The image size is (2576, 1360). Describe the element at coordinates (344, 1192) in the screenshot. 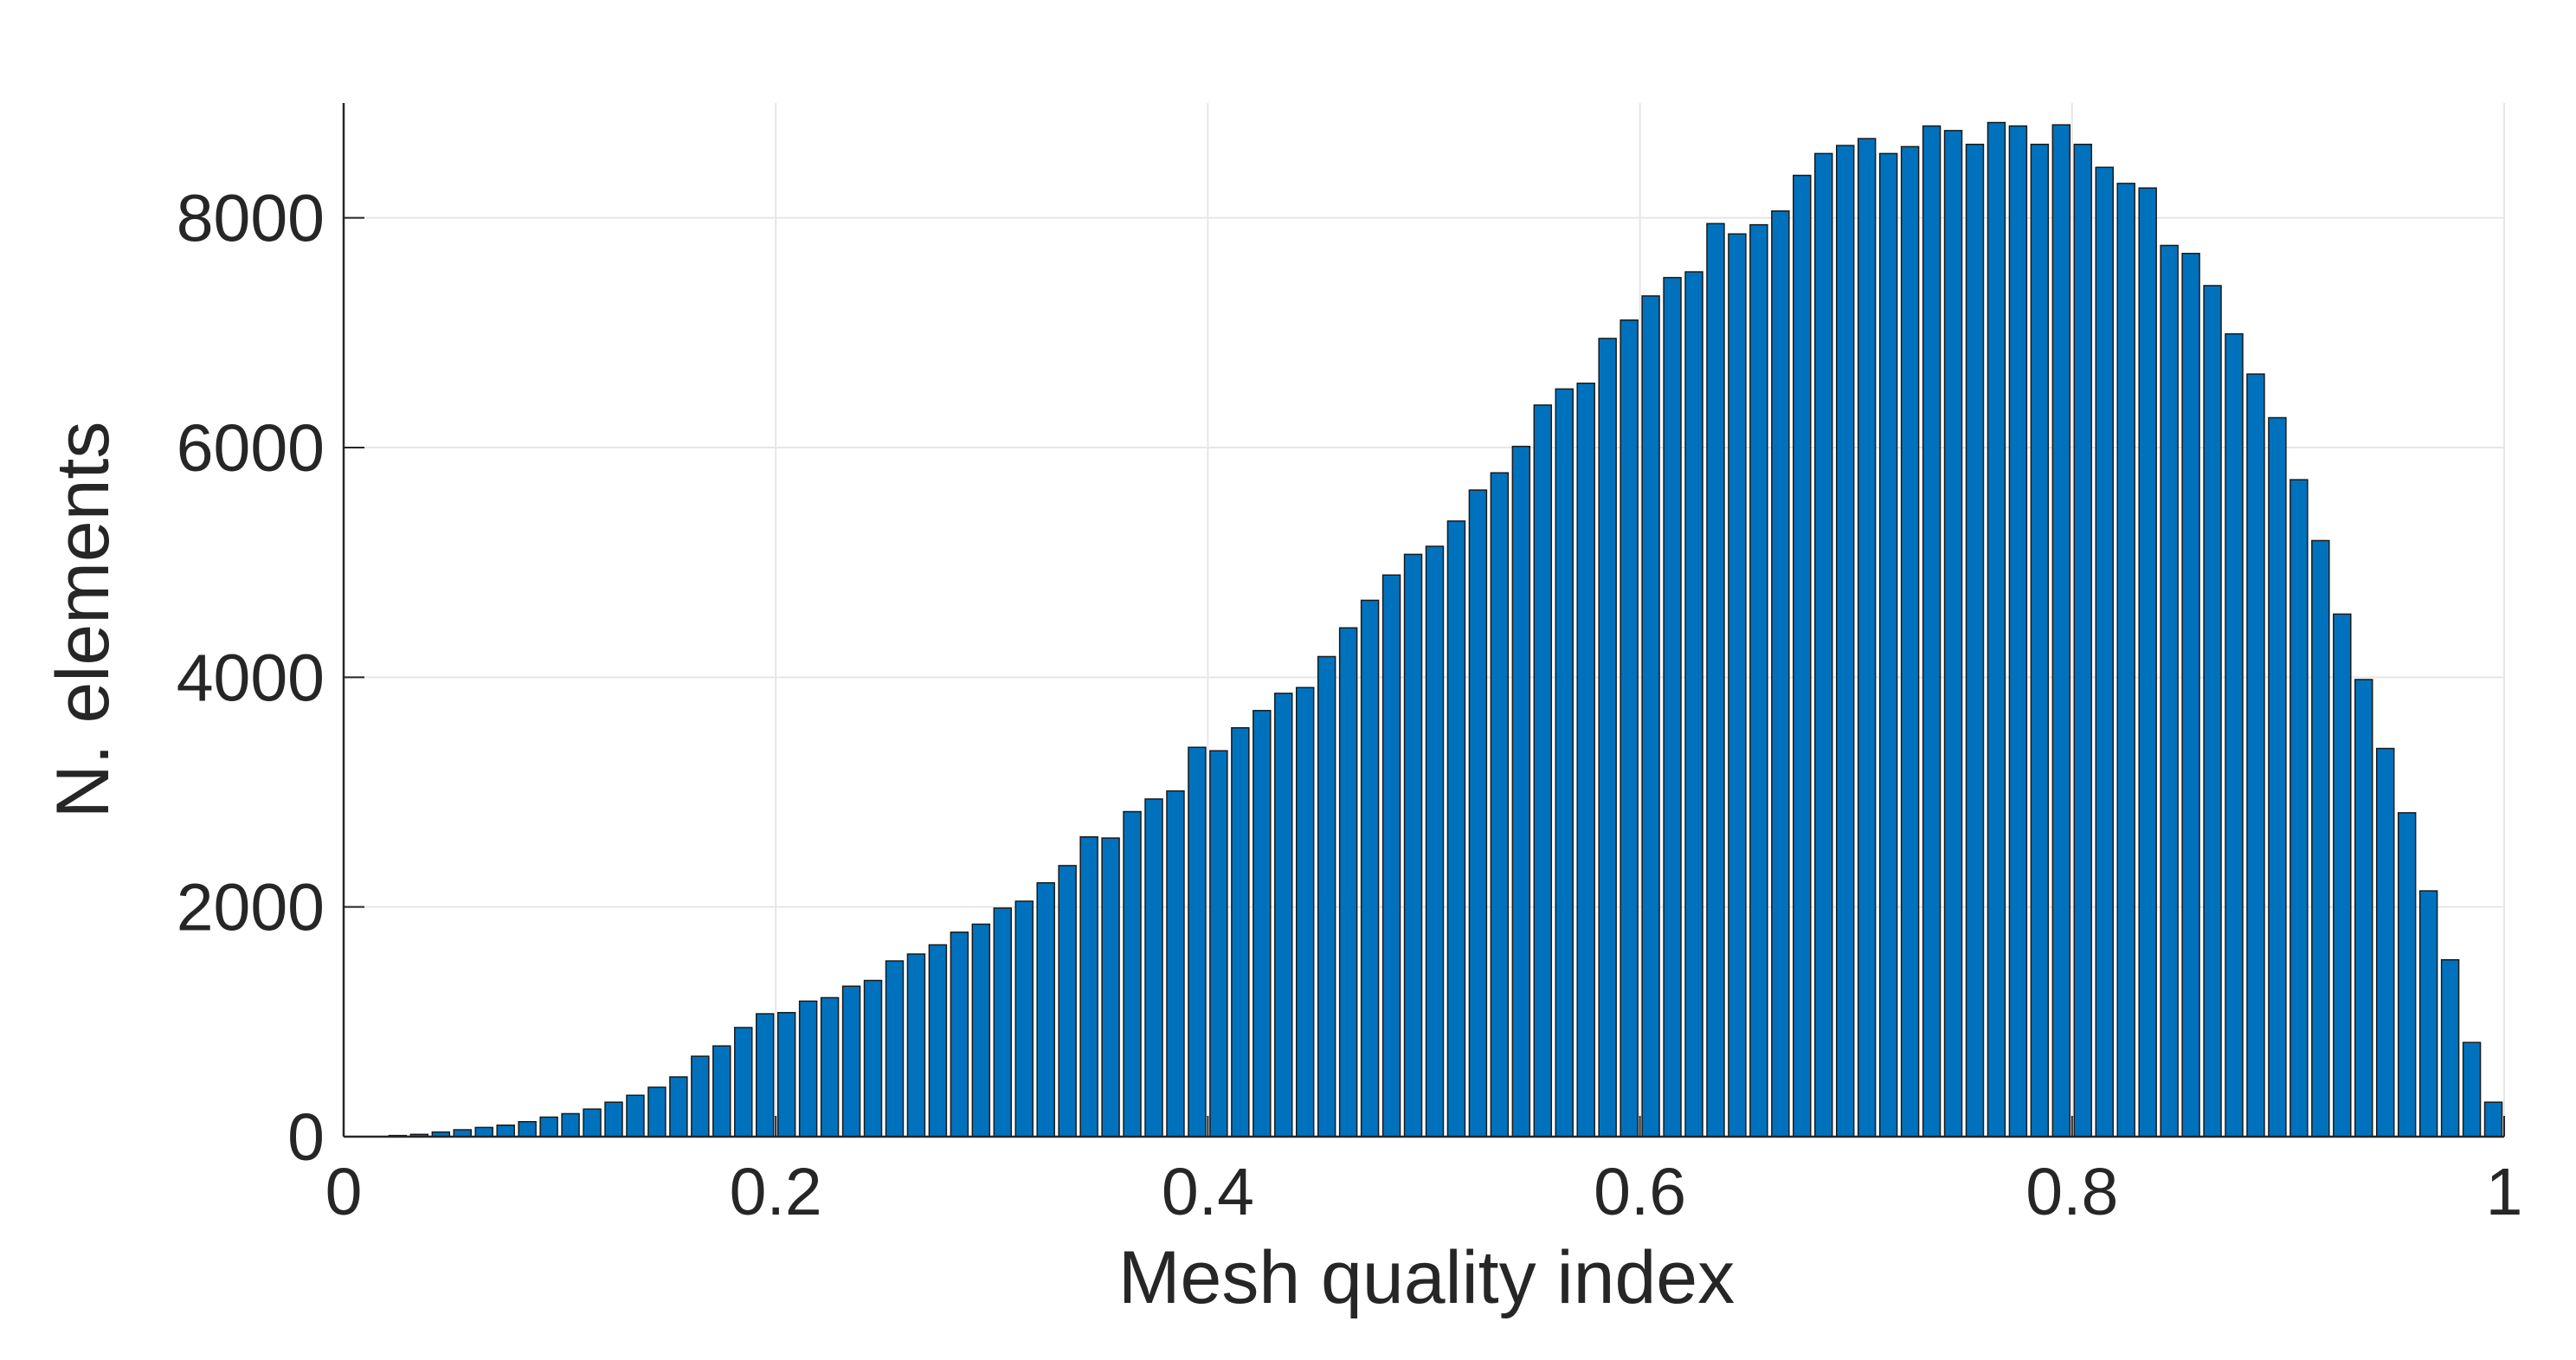

I see `x-tick-label: 0` at that location.